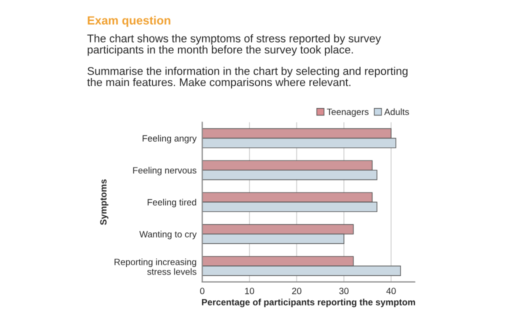 The height and width of the screenshot is (326, 512). Describe the element at coordinates (344, 291) in the screenshot. I see `x-tick-label: 30` at that location.